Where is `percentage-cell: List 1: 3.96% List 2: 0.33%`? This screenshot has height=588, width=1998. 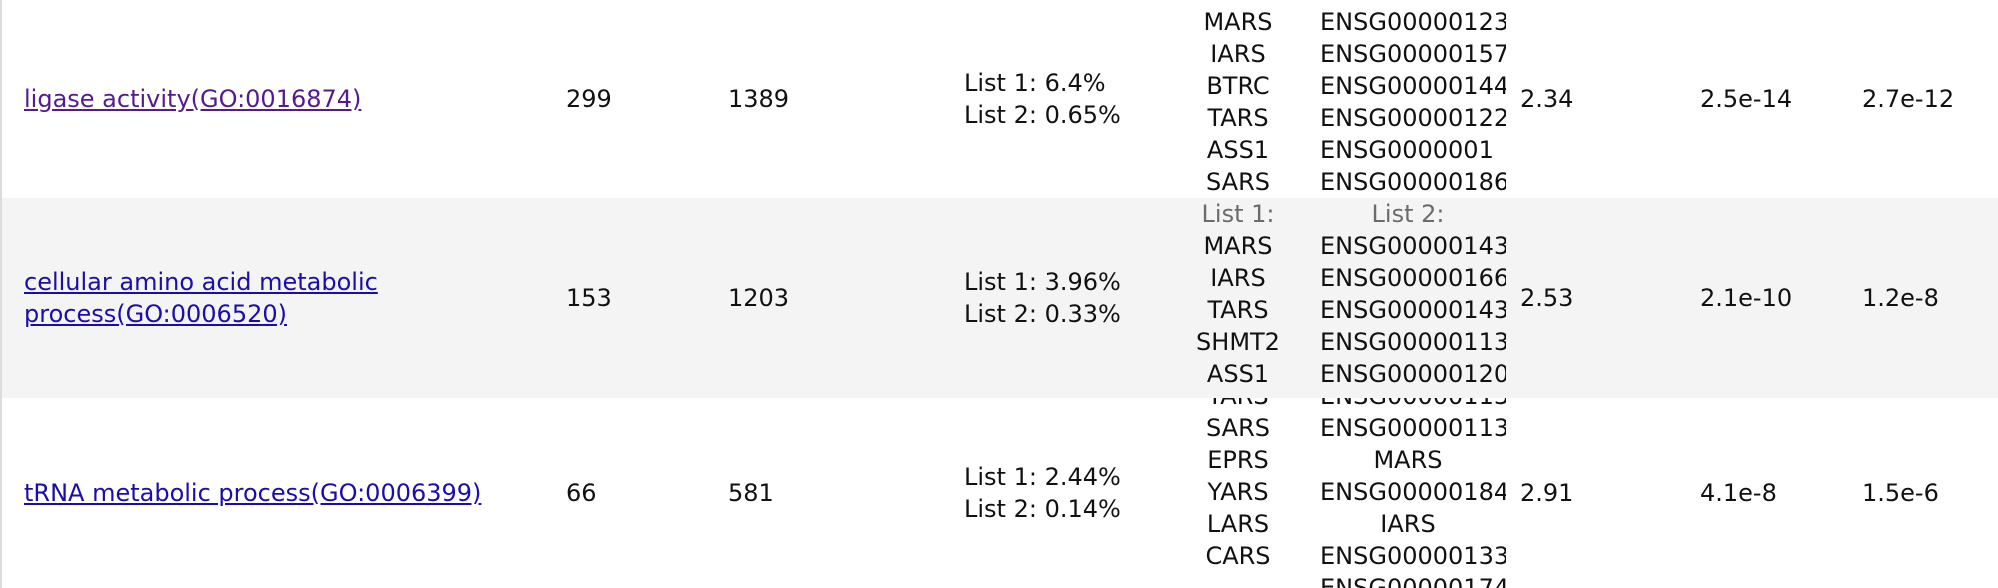 percentage-cell: List 1: 3.96% List 2: 0.33% is located at coordinates (1042, 298).